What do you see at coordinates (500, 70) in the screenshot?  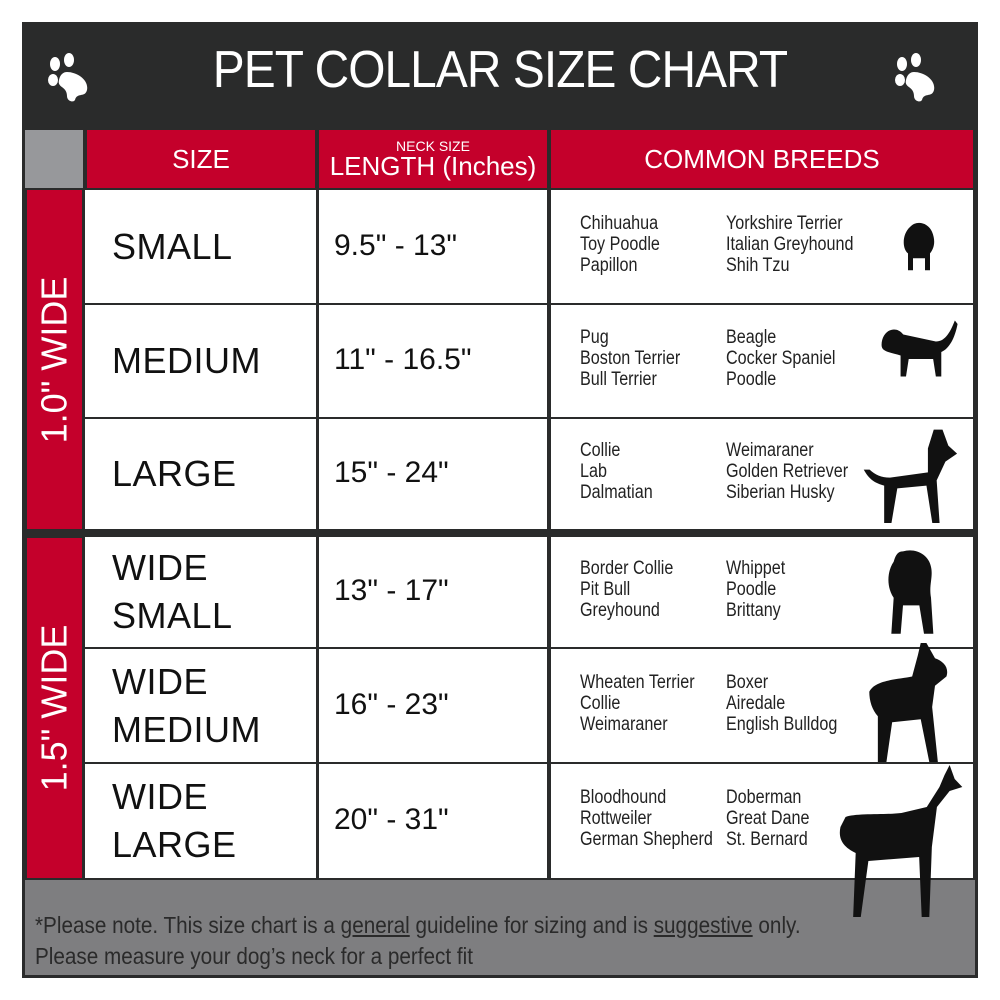 I see `page-title: PET COLLAR SIZE CHART` at bounding box center [500, 70].